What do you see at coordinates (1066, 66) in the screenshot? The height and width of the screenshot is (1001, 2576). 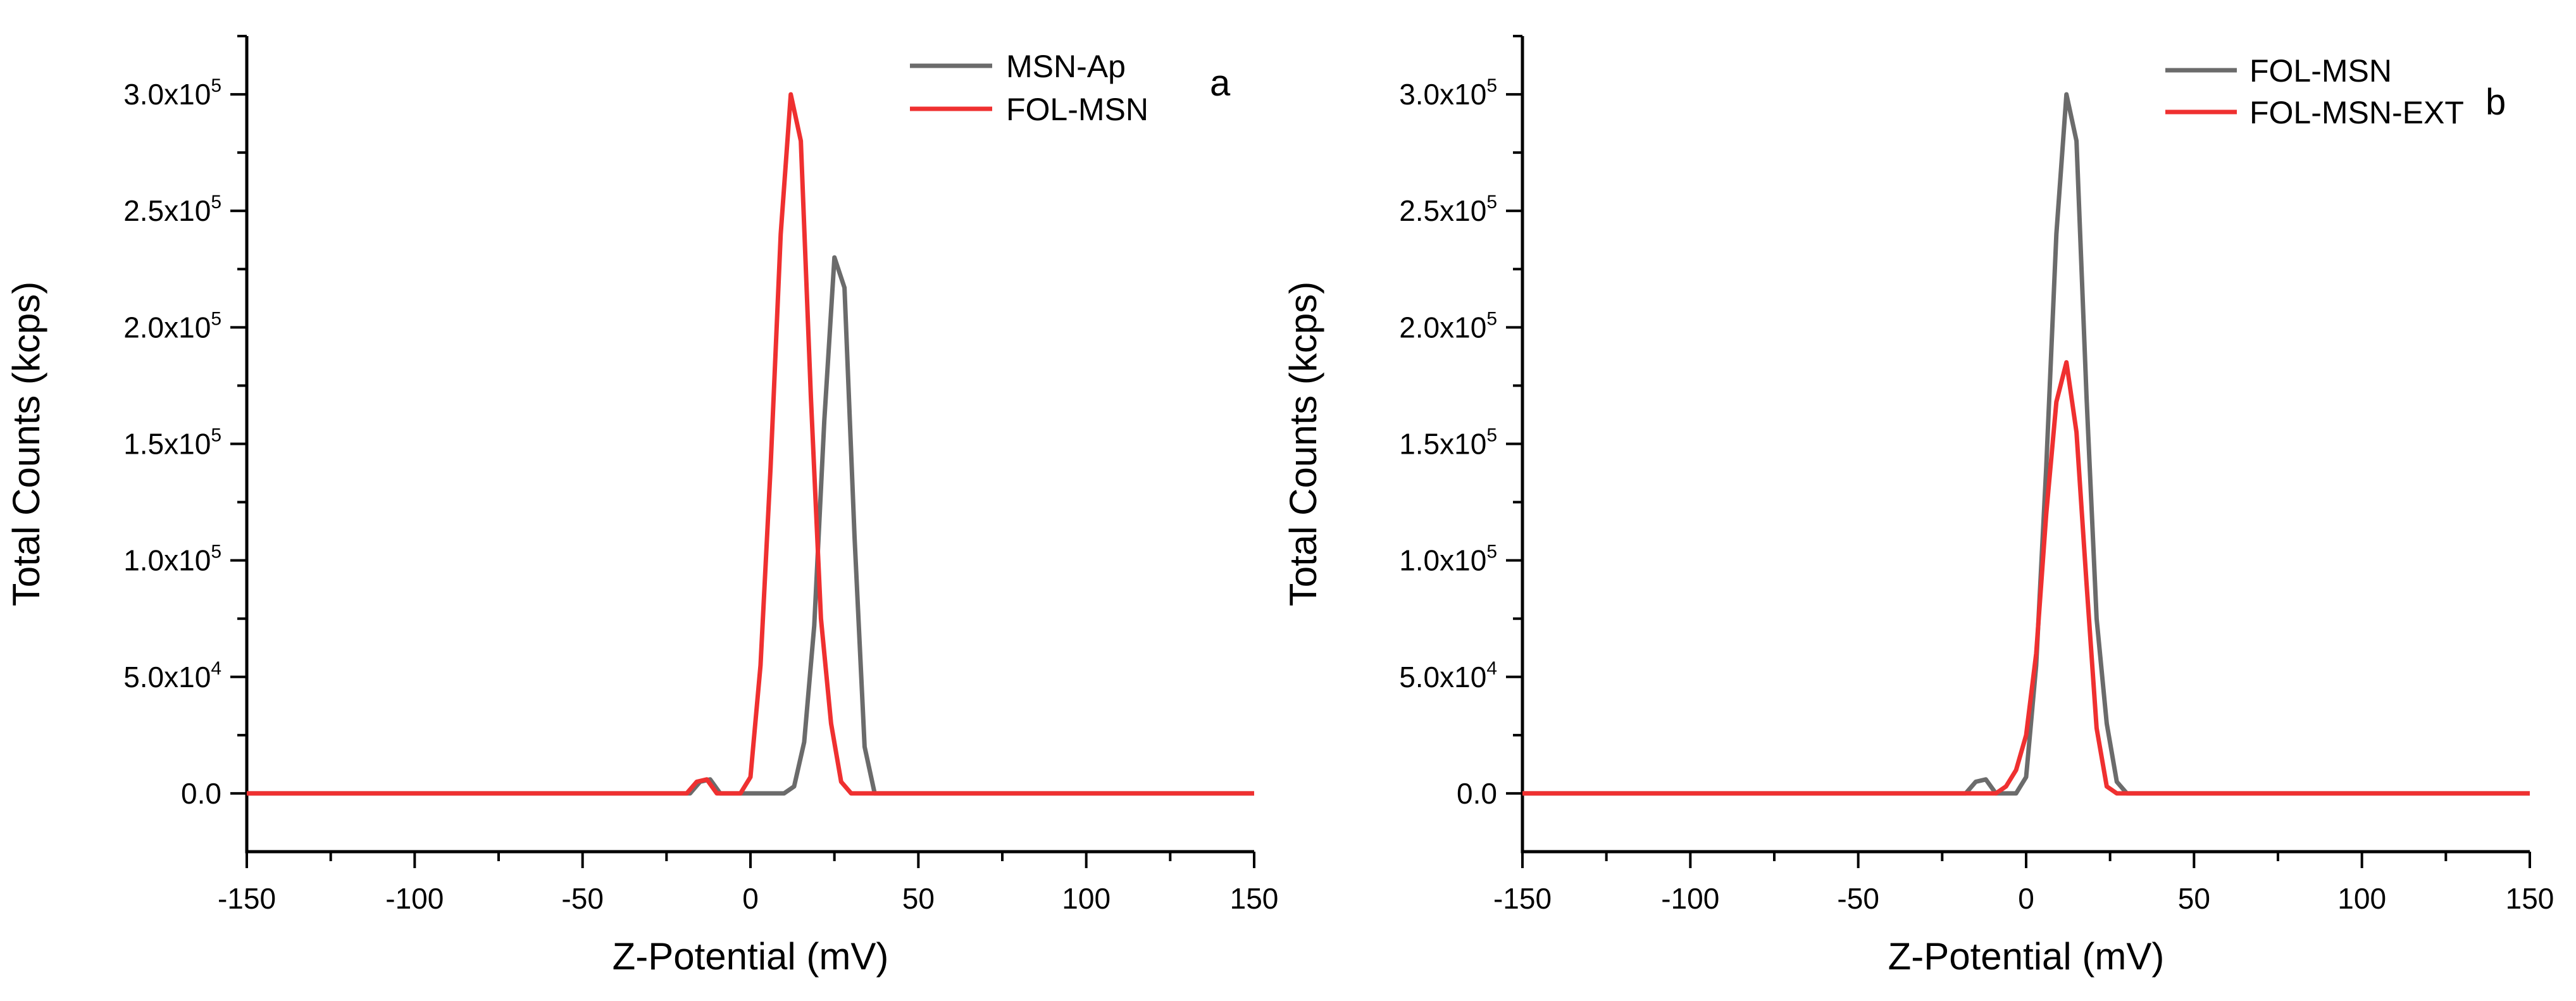 I see `legend-label: MSN-Ap` at bounding box center [1066, 66].